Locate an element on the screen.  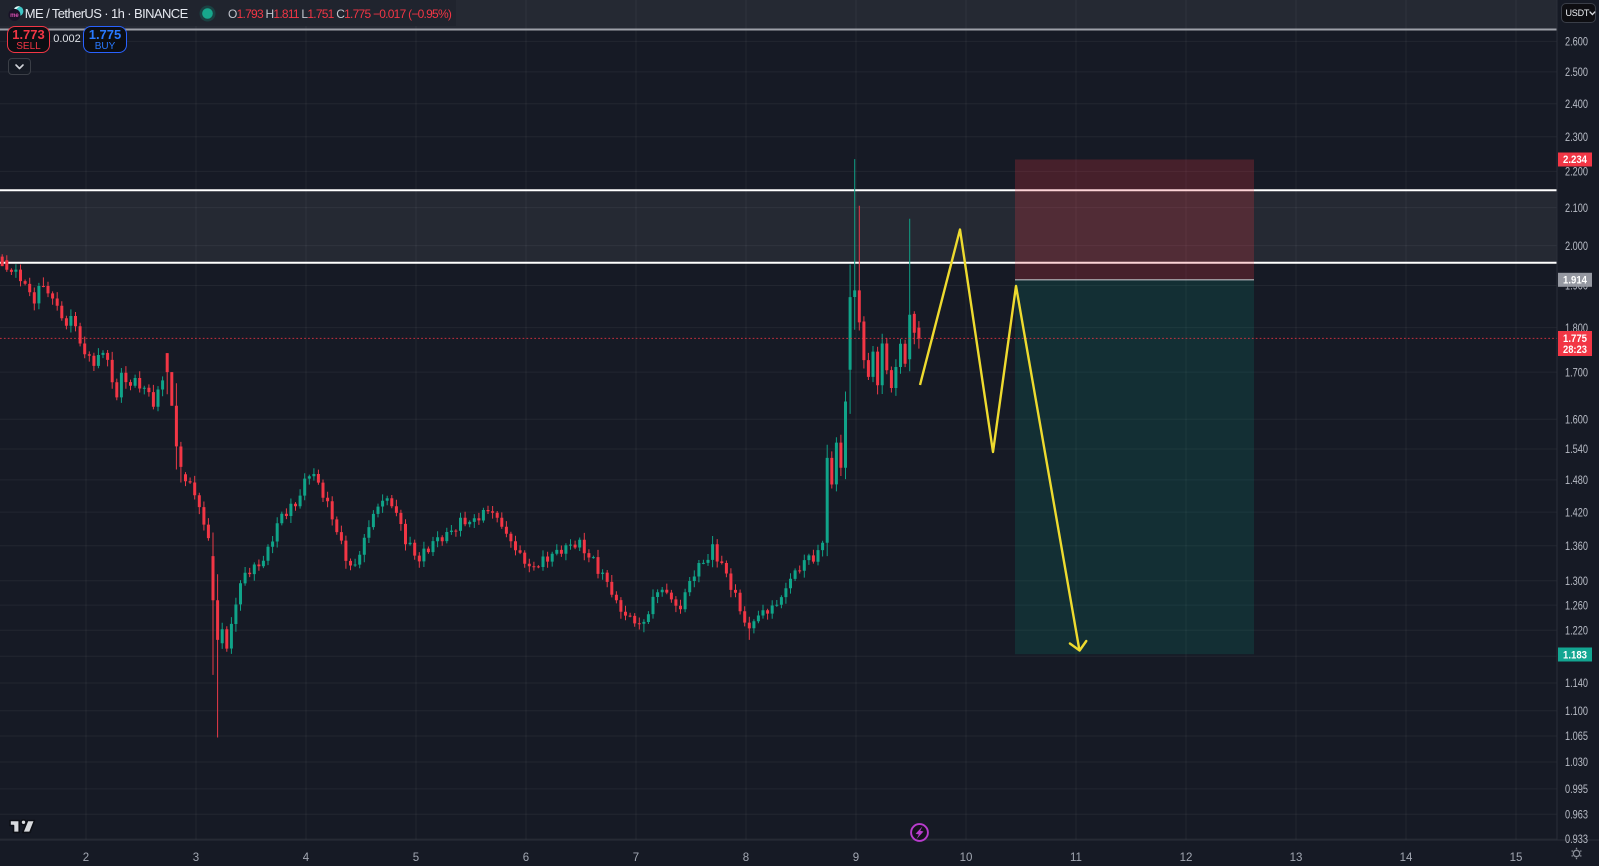
svg-text: 7 is located at coordinates (636, 858).